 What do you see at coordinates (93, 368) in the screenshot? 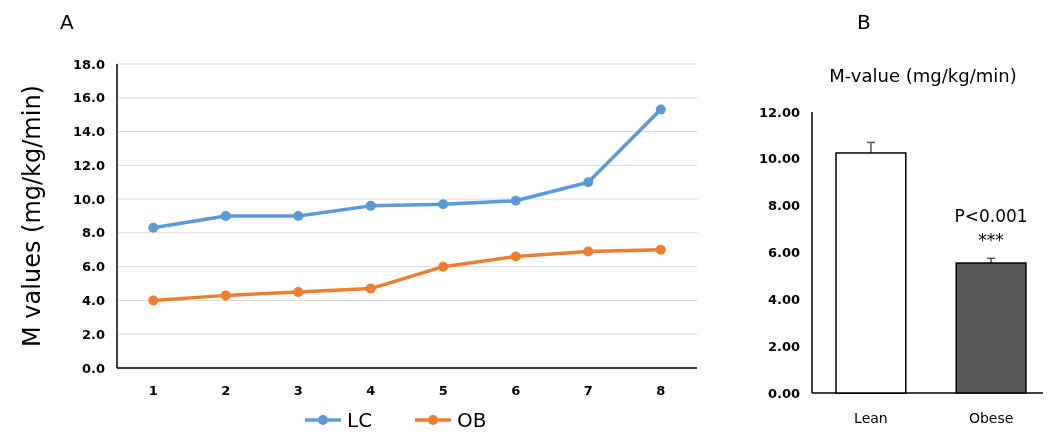
I see `y-tick-label: 0.0` at bounding box center [93, 368].